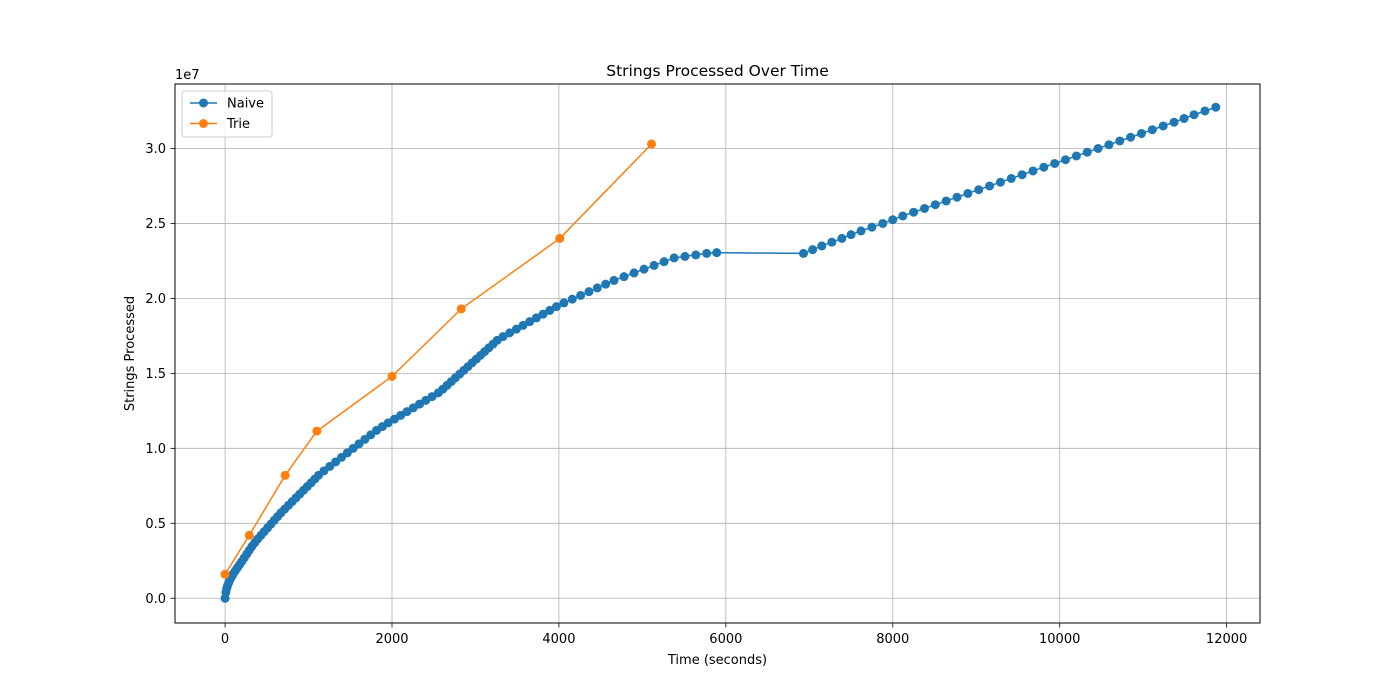  What do you see at coordinates (225, 639) in the screenshot?
I see `x-tick-label: 0` at bounding box center [225, 639].